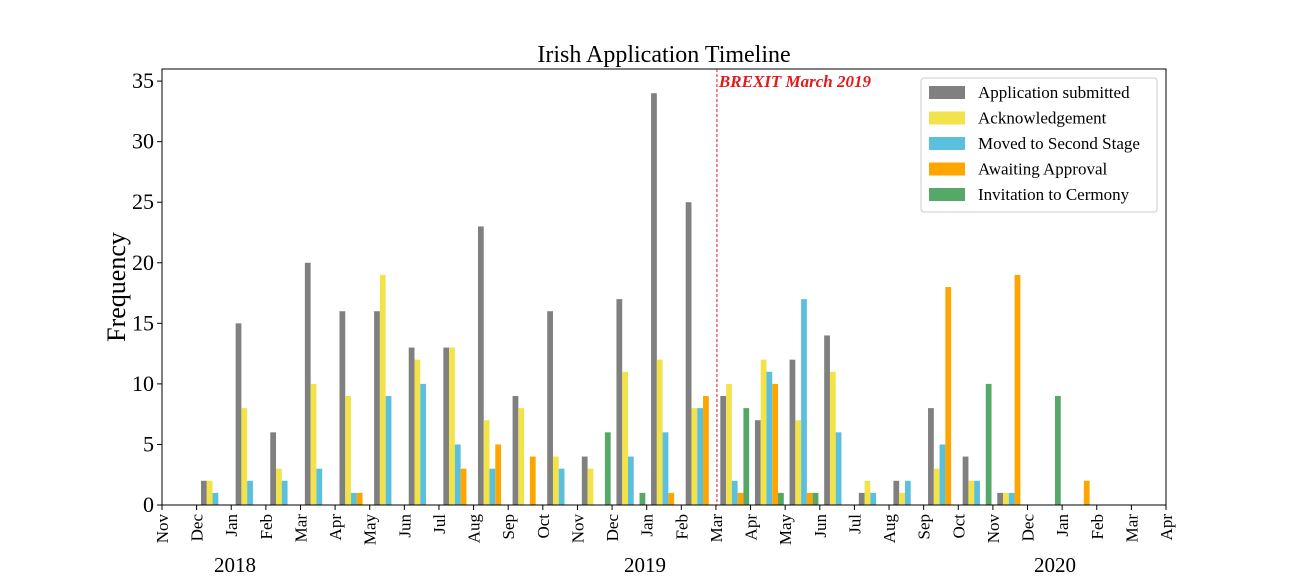  What do you see at coordinates (148, 504) in the screenshot?
I see `y-tick-label: 0` at bounding box center [148, 504].